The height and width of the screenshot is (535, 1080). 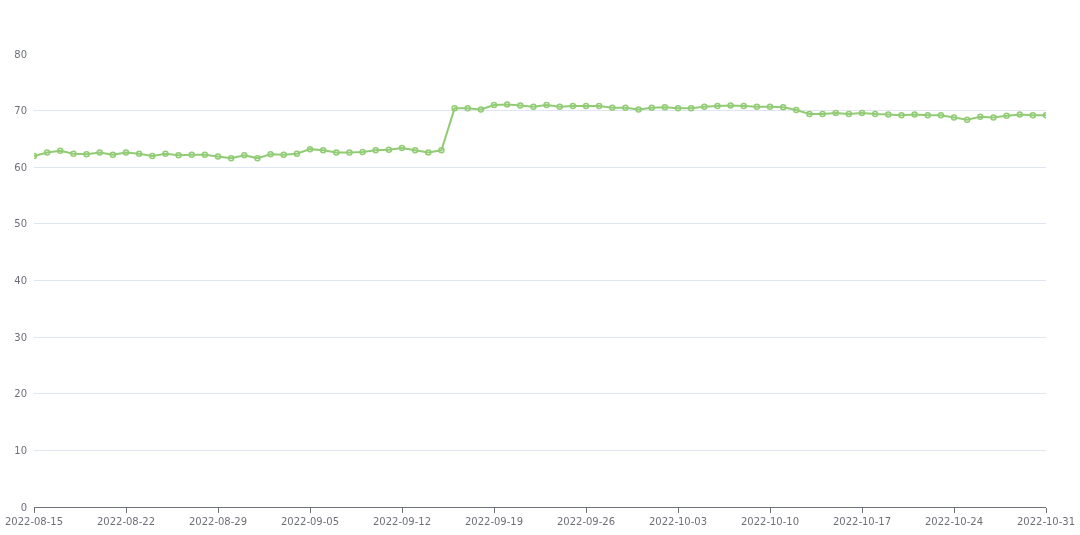 What do you see at coordinates (20, 54) in the screenshot?
I see `y-tick-label: 80` at bounding box center [20, 54].